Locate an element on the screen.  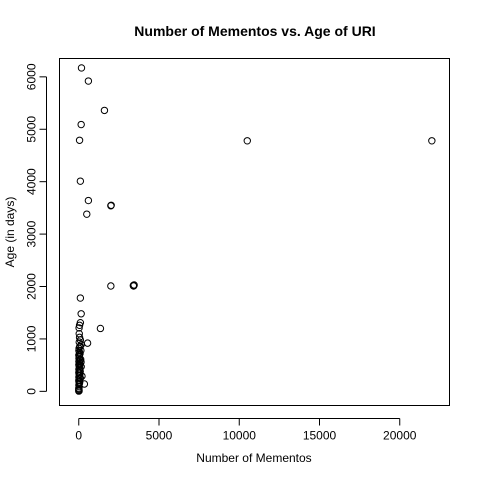
y-tick-label: 1000 is located at coordinates (32, 338).